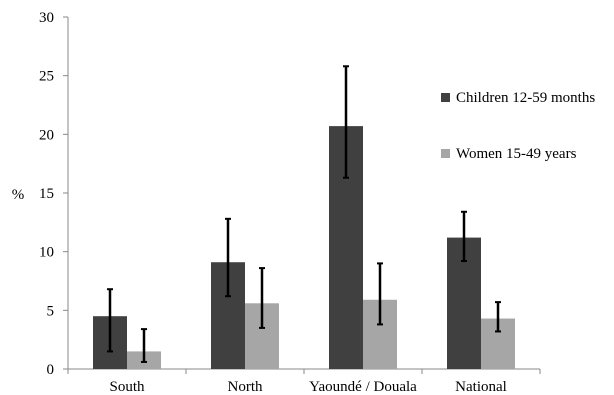  What do you see at coordinates (525, 98) in the screenshot?
I see `legend-label-children-12-59-months: Children 12-59 months` at bounding box center [525, 98].